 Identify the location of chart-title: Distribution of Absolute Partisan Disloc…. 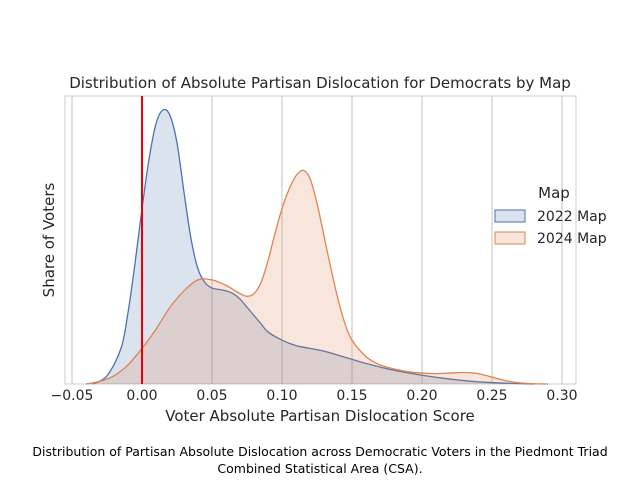
(320, 83).